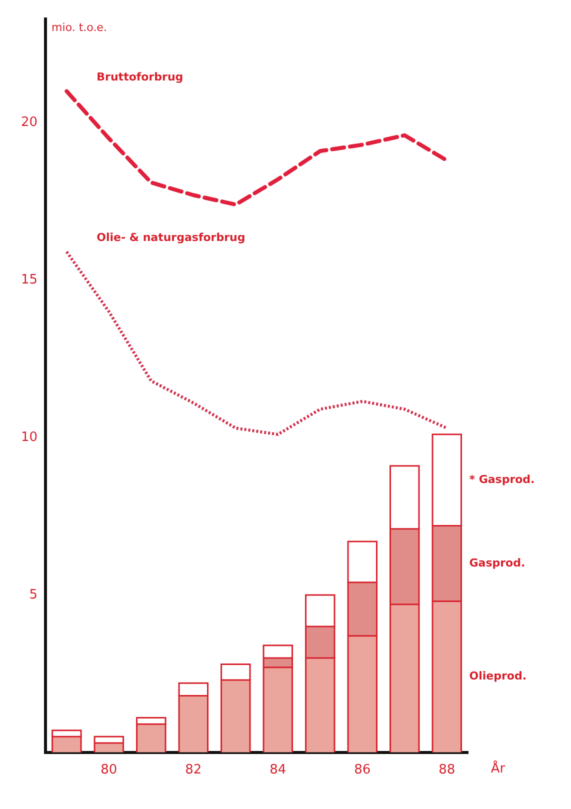 The height and width of the screenshot is (809, 571). Describe the element at coordinates (79, 27) in the screenshot. I see `y-axis-title: mio. t.o.e.` at that location.